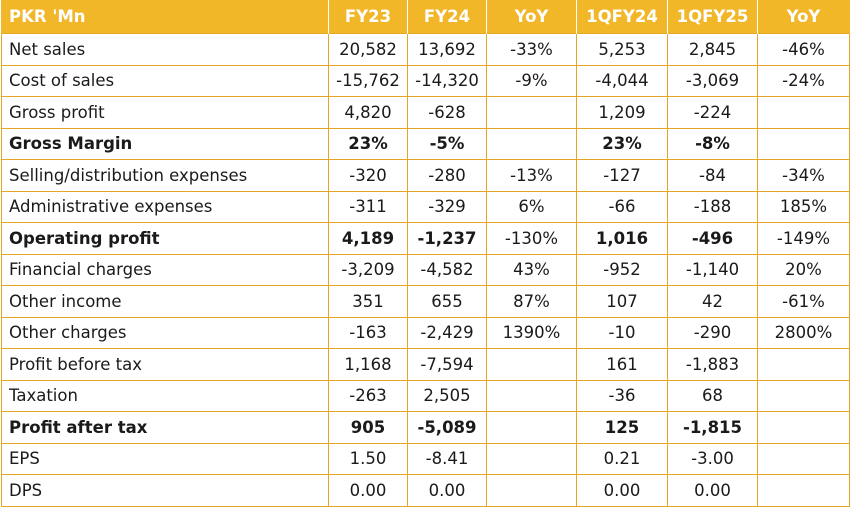 The height and width of the screenshot is (507, 850). Describe the element at coordinates (531, 49) in the screenshot. I see `cell-yoy-annual: -33%` at that location.